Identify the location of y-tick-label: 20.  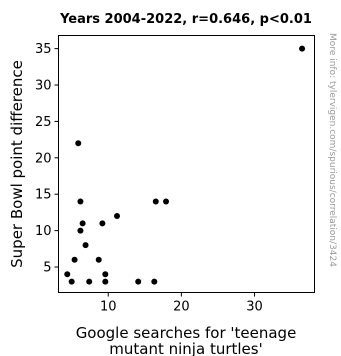
(43, 158).